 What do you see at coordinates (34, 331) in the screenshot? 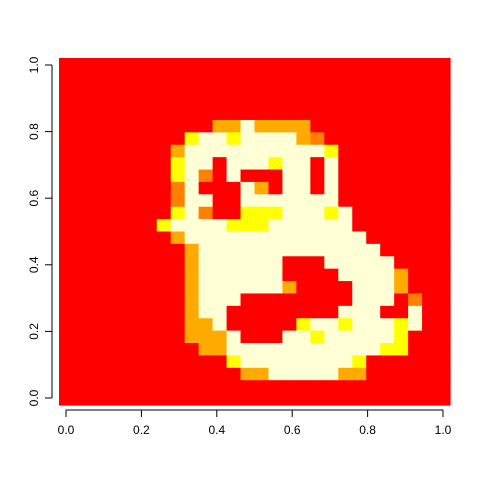
I see `y-tick-label: 0.2` at bounding box center [34, 331].